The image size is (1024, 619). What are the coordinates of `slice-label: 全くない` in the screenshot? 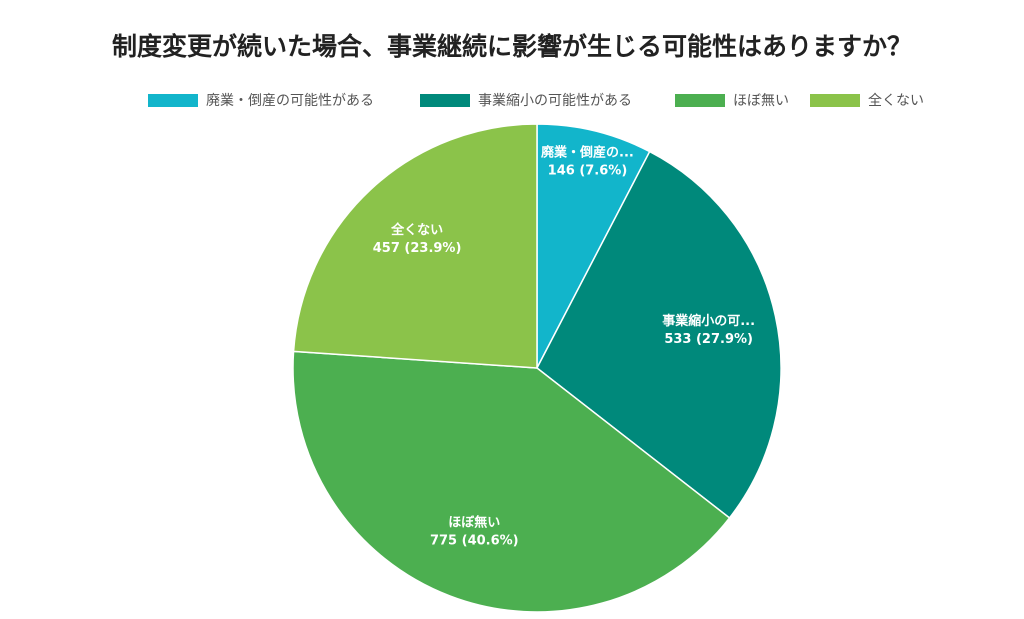 It's located at (416, 230).